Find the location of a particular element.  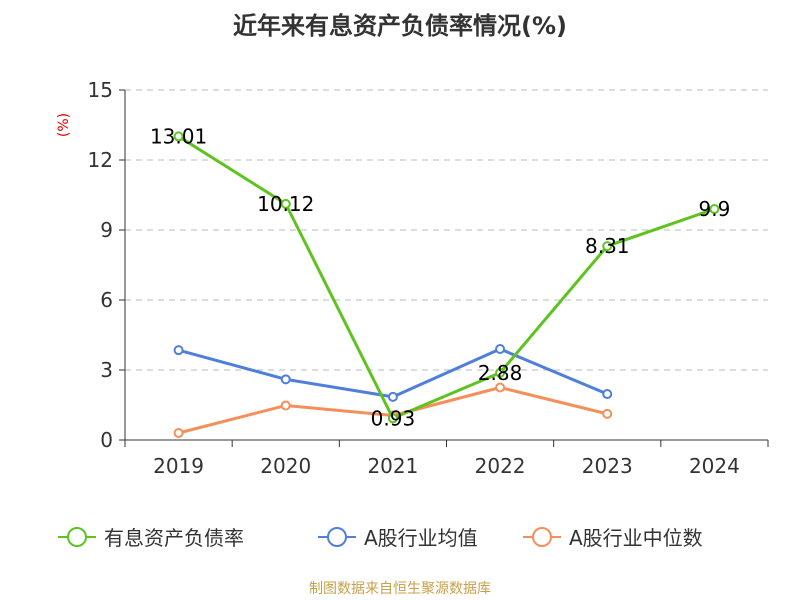

x-tick-label: 2020 is located at coordinates (285, 466).